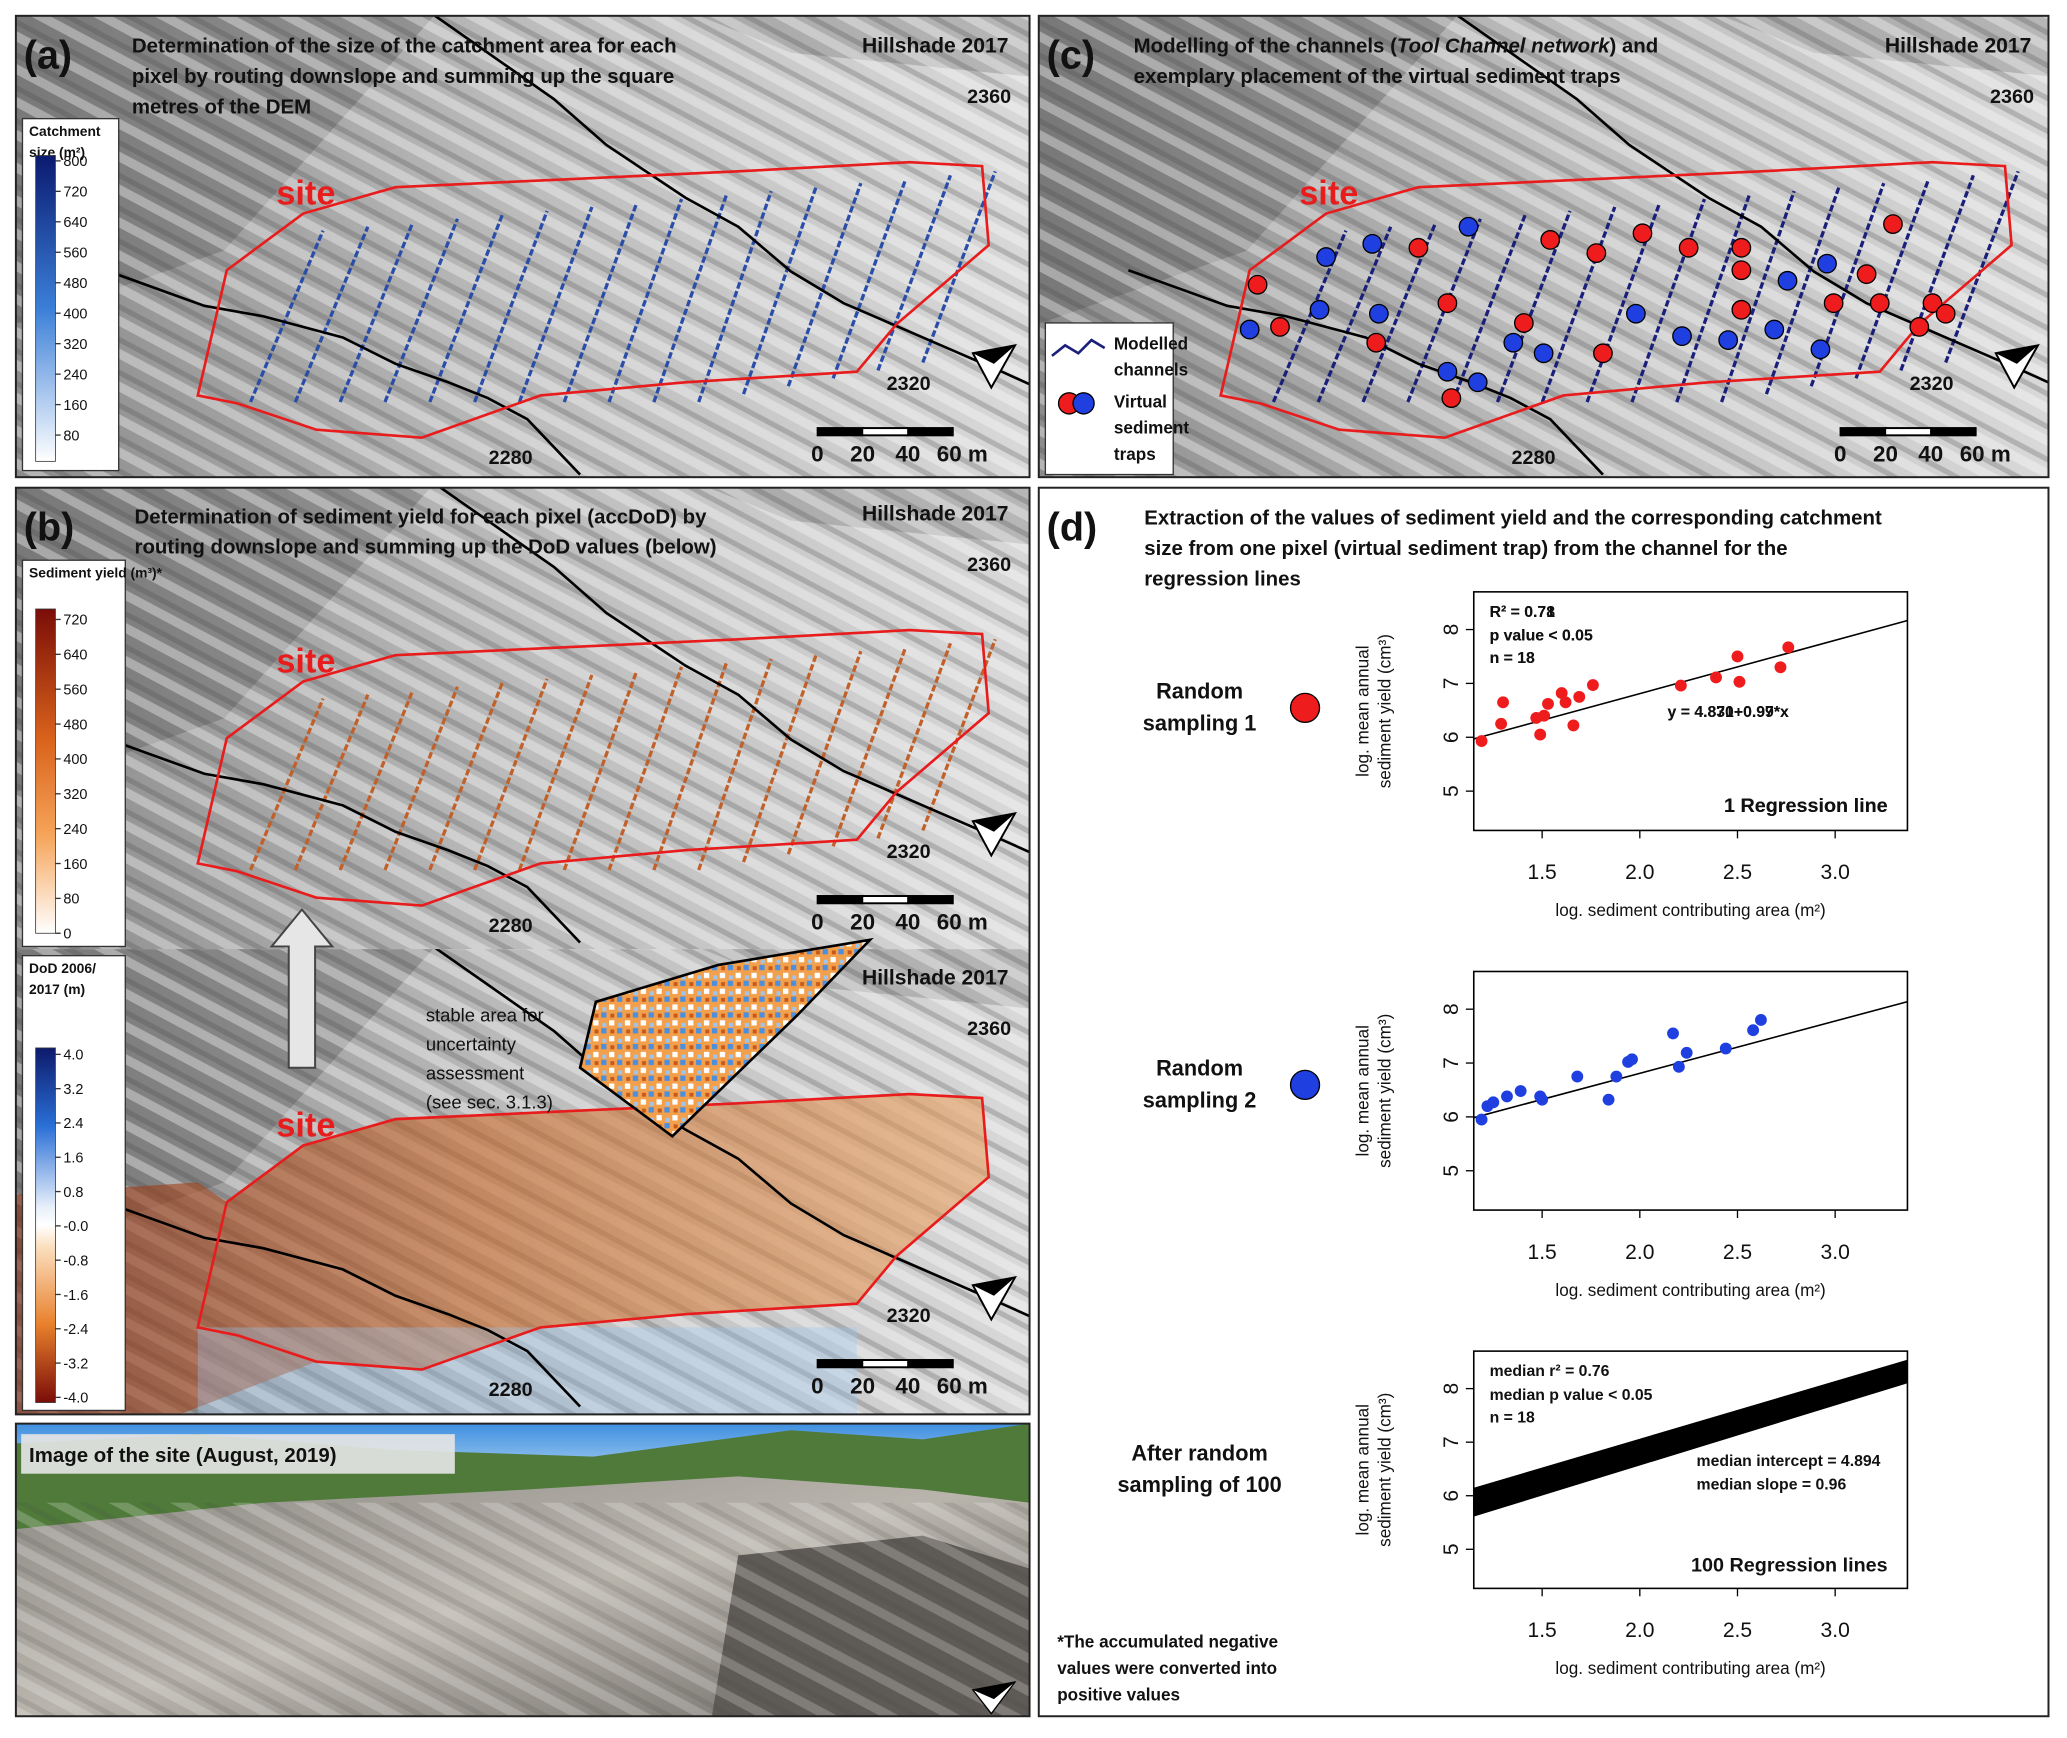  What do you see at coordinates (73, 1124) in the screenshot?
I see `colorbar-tick-label: 2.4` at bounding box center [73, 1124].